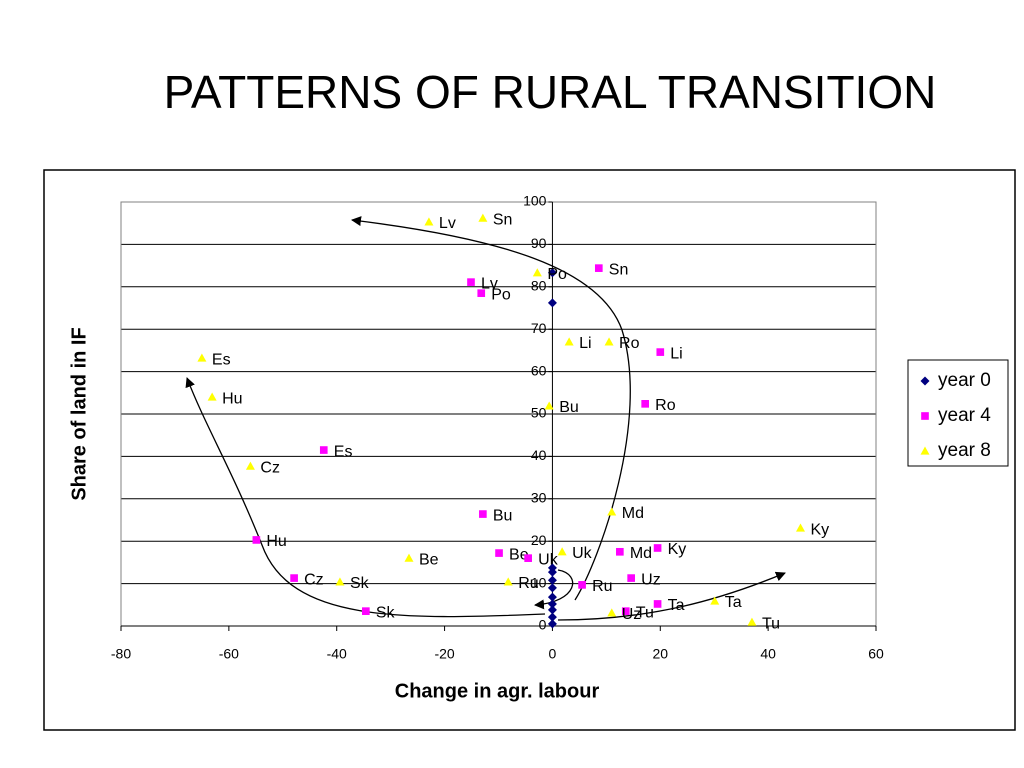  What do you see at coordinates (539, 243) in the screenshot?
I see `y-tick-label: 90` at bounding box center [539, 243].